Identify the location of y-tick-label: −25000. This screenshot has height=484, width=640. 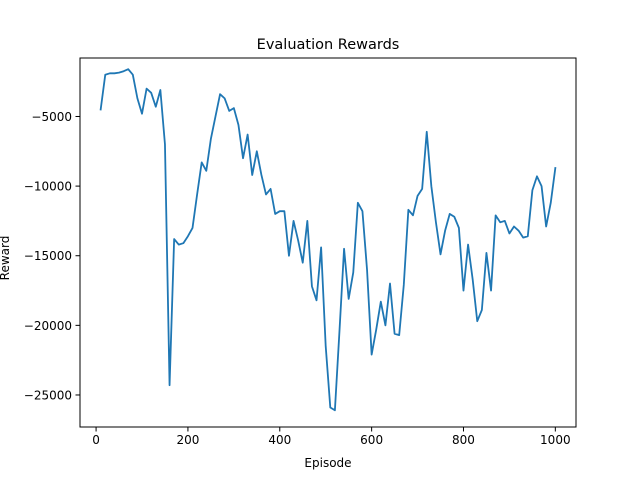
(48, 395).